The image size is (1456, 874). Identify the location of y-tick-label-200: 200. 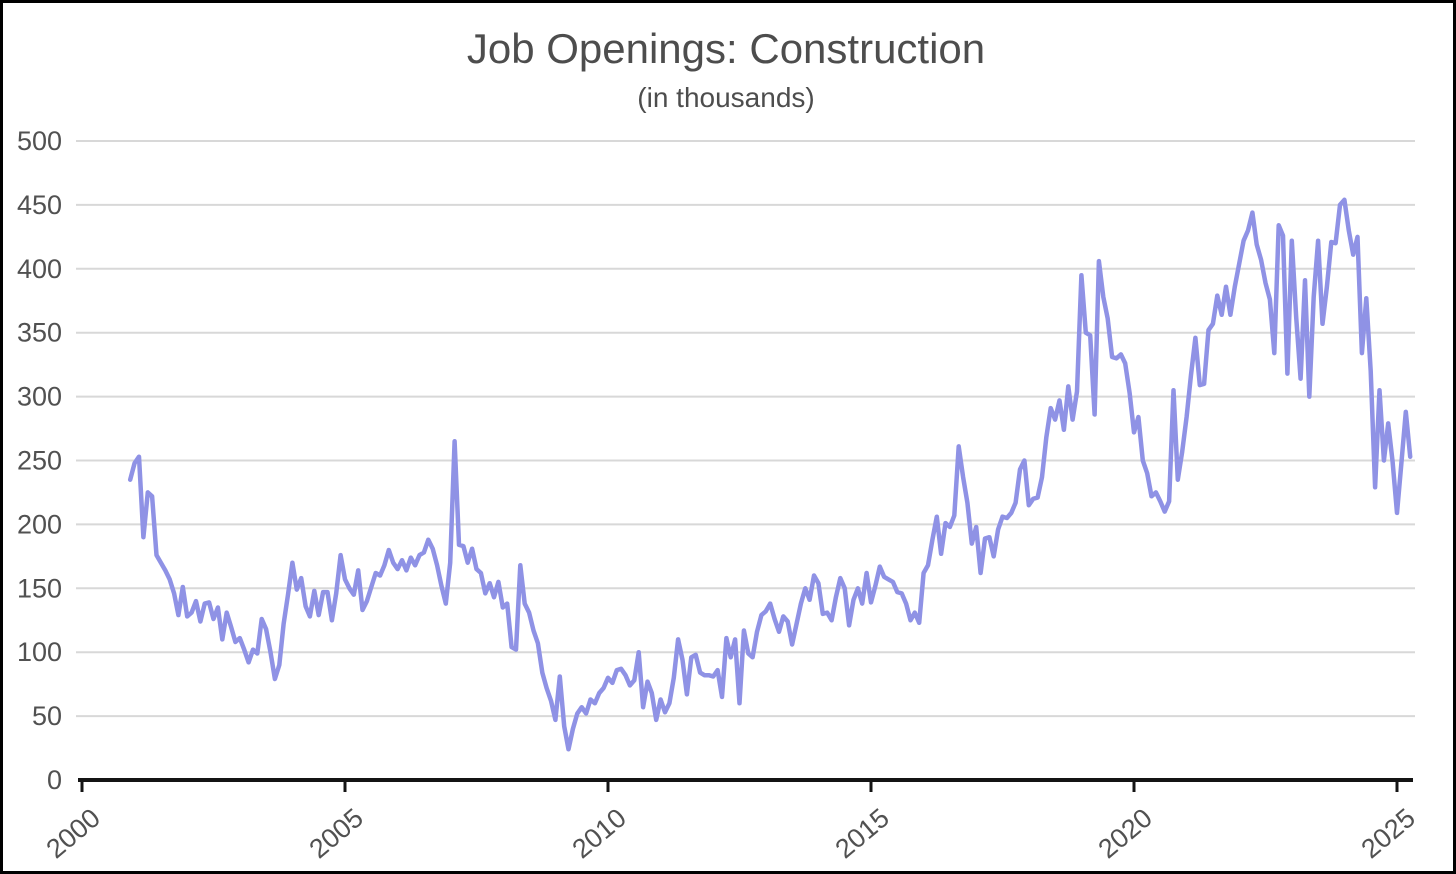
(39, 524).